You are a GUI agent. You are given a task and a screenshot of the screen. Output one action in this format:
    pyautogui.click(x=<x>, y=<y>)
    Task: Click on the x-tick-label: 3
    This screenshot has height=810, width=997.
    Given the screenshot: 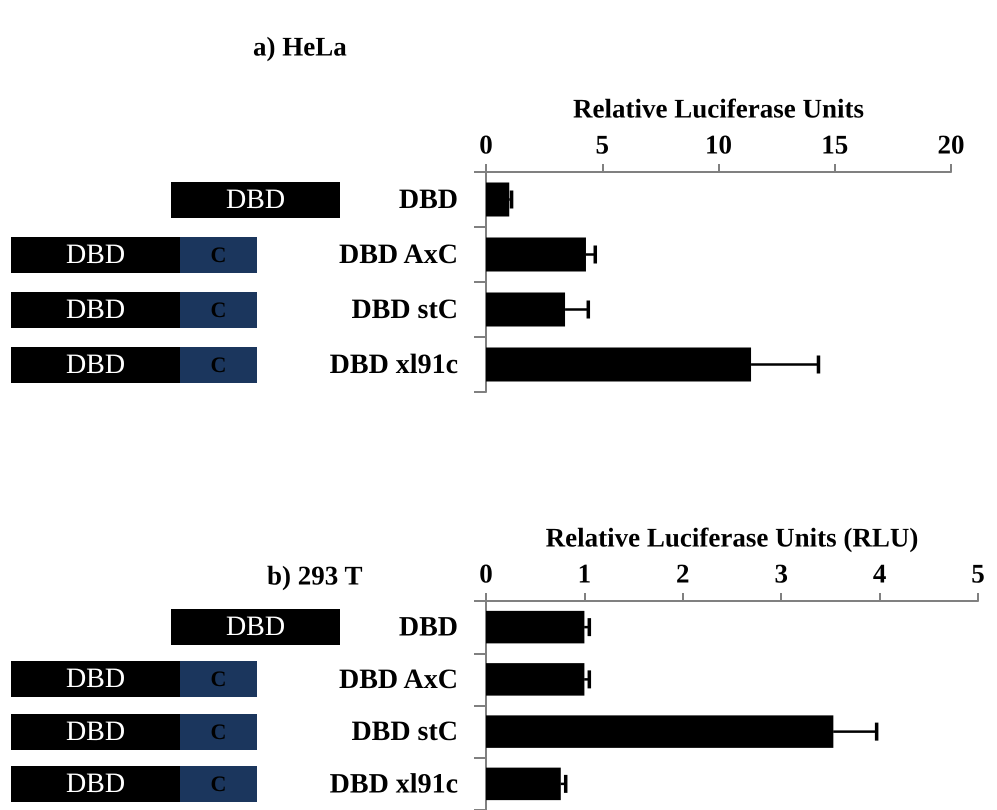 What is the action you would take?
    pyautogui.click(x=781, y=573)
    